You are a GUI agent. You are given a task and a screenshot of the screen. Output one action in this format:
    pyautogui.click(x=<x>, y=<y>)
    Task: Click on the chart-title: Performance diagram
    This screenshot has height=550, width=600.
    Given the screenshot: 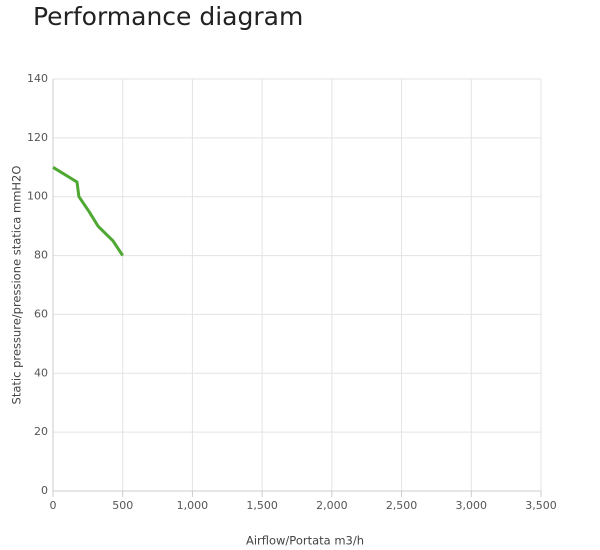 What is the action you would take?
    pyautogui.click(x=168, y=16)
    